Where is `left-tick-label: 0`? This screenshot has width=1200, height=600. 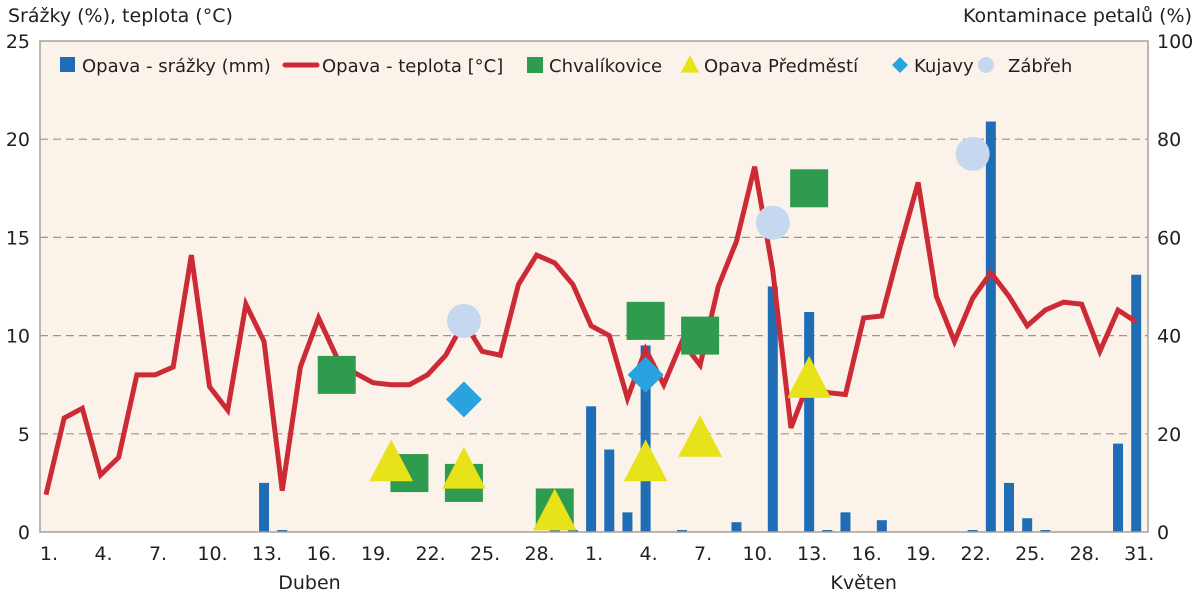
left-tick-label: 0 is located at coordinates (24, 533).